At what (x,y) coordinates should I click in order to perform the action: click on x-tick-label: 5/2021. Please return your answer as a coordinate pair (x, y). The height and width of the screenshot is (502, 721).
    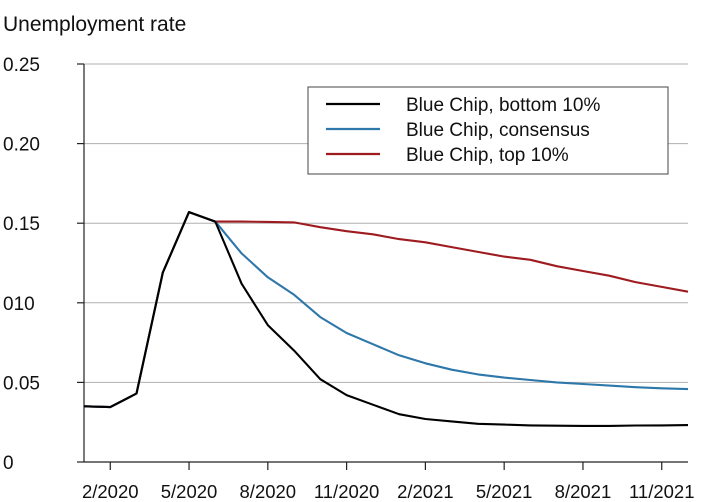
    Looking at the image, I should click on (504, 491).